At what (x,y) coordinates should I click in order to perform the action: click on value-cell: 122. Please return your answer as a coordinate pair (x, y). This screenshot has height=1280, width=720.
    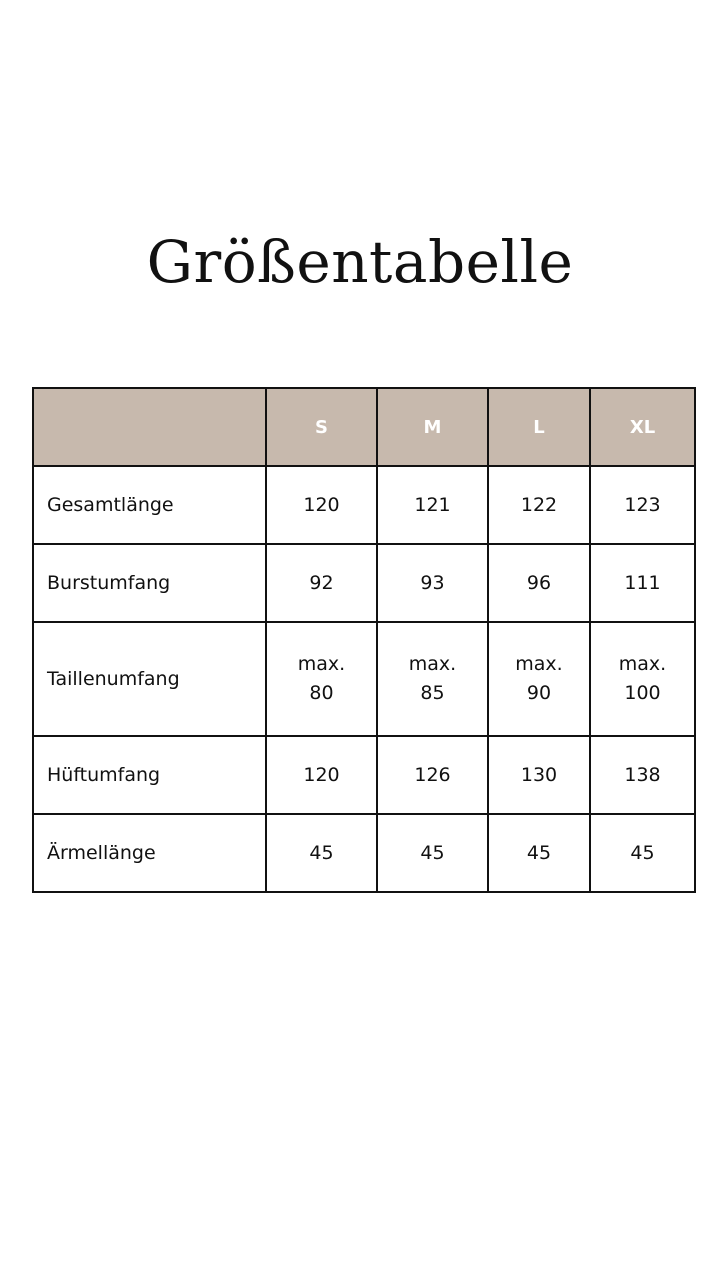
    Looking at the image, I should click on (539, 505).